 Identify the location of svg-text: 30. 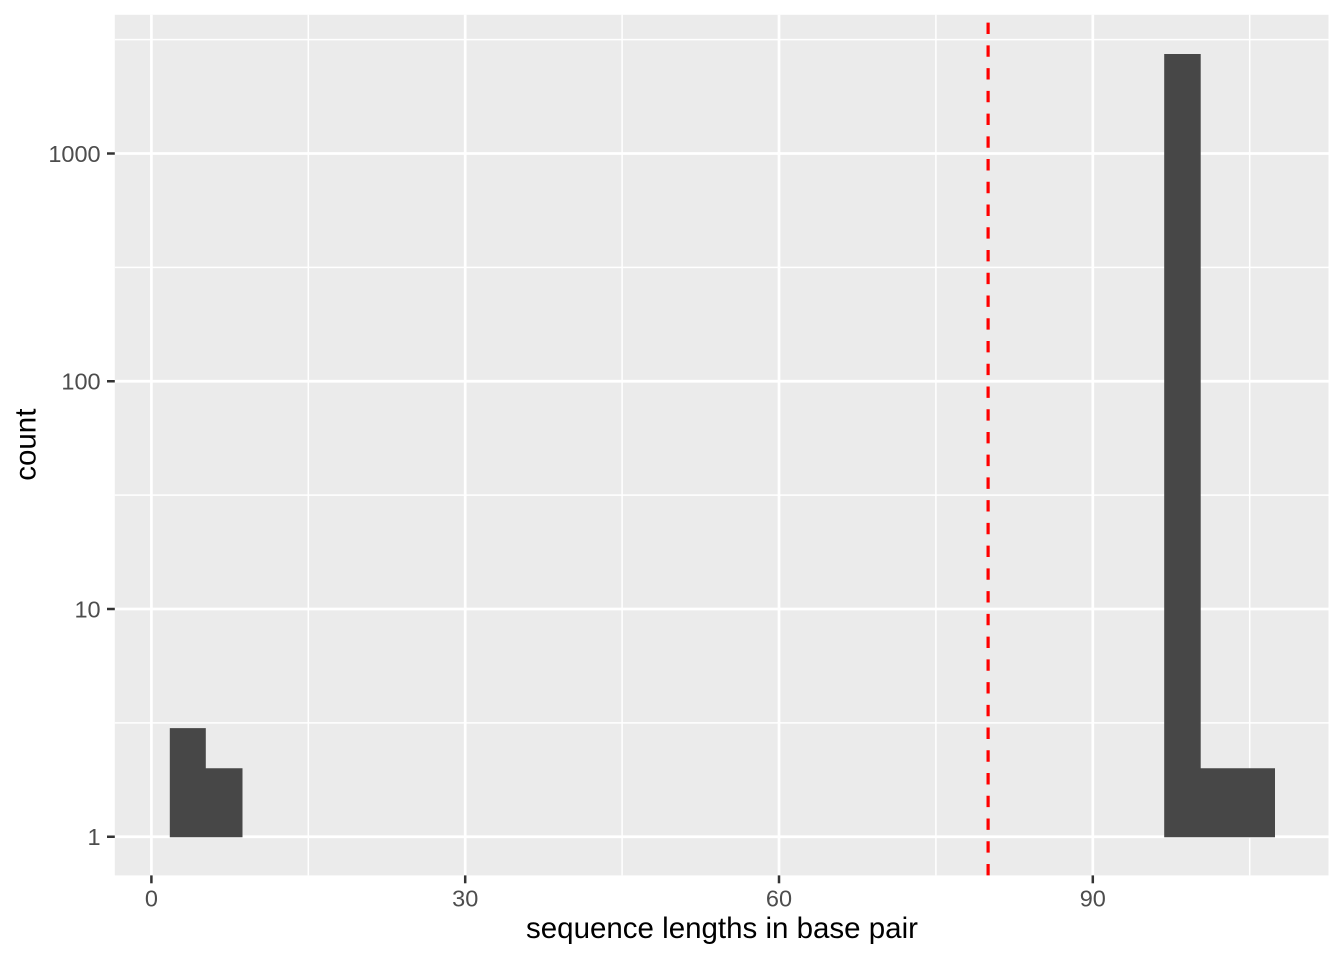
(465, 898).